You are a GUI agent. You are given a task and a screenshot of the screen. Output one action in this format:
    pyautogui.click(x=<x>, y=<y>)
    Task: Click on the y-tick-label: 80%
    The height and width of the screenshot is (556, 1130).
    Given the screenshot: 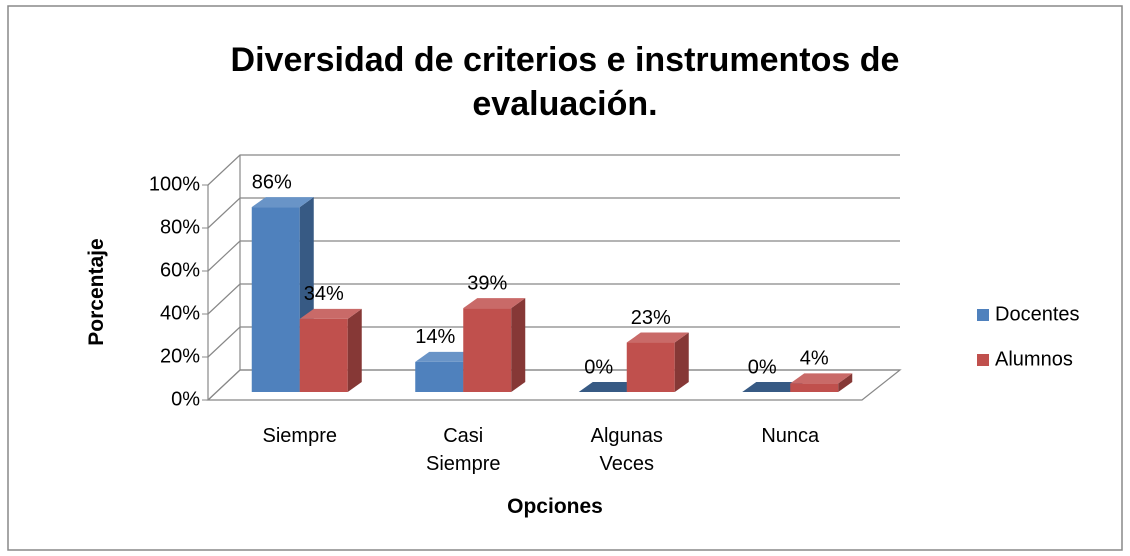 What is the action you would take?
    pyautogui.click(x=180, y=227)
    